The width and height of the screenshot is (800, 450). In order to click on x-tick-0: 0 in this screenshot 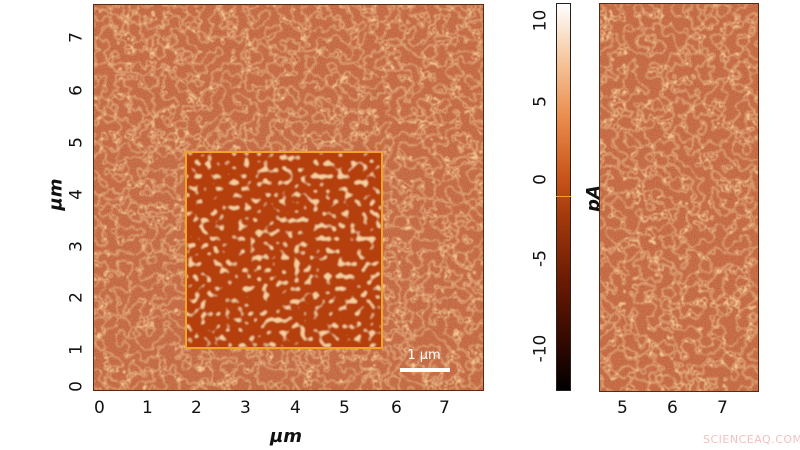, I will do `click(99, 408)`.